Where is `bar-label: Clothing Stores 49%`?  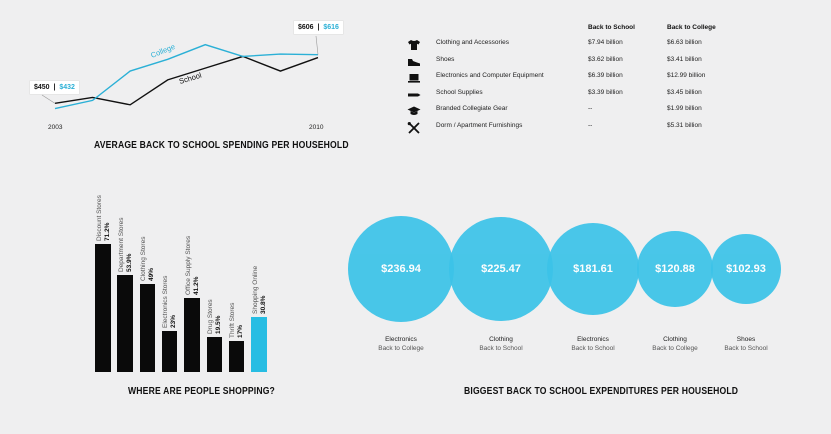 bar-label: Clothing Stores 49% is located at coordinates (147, 258).